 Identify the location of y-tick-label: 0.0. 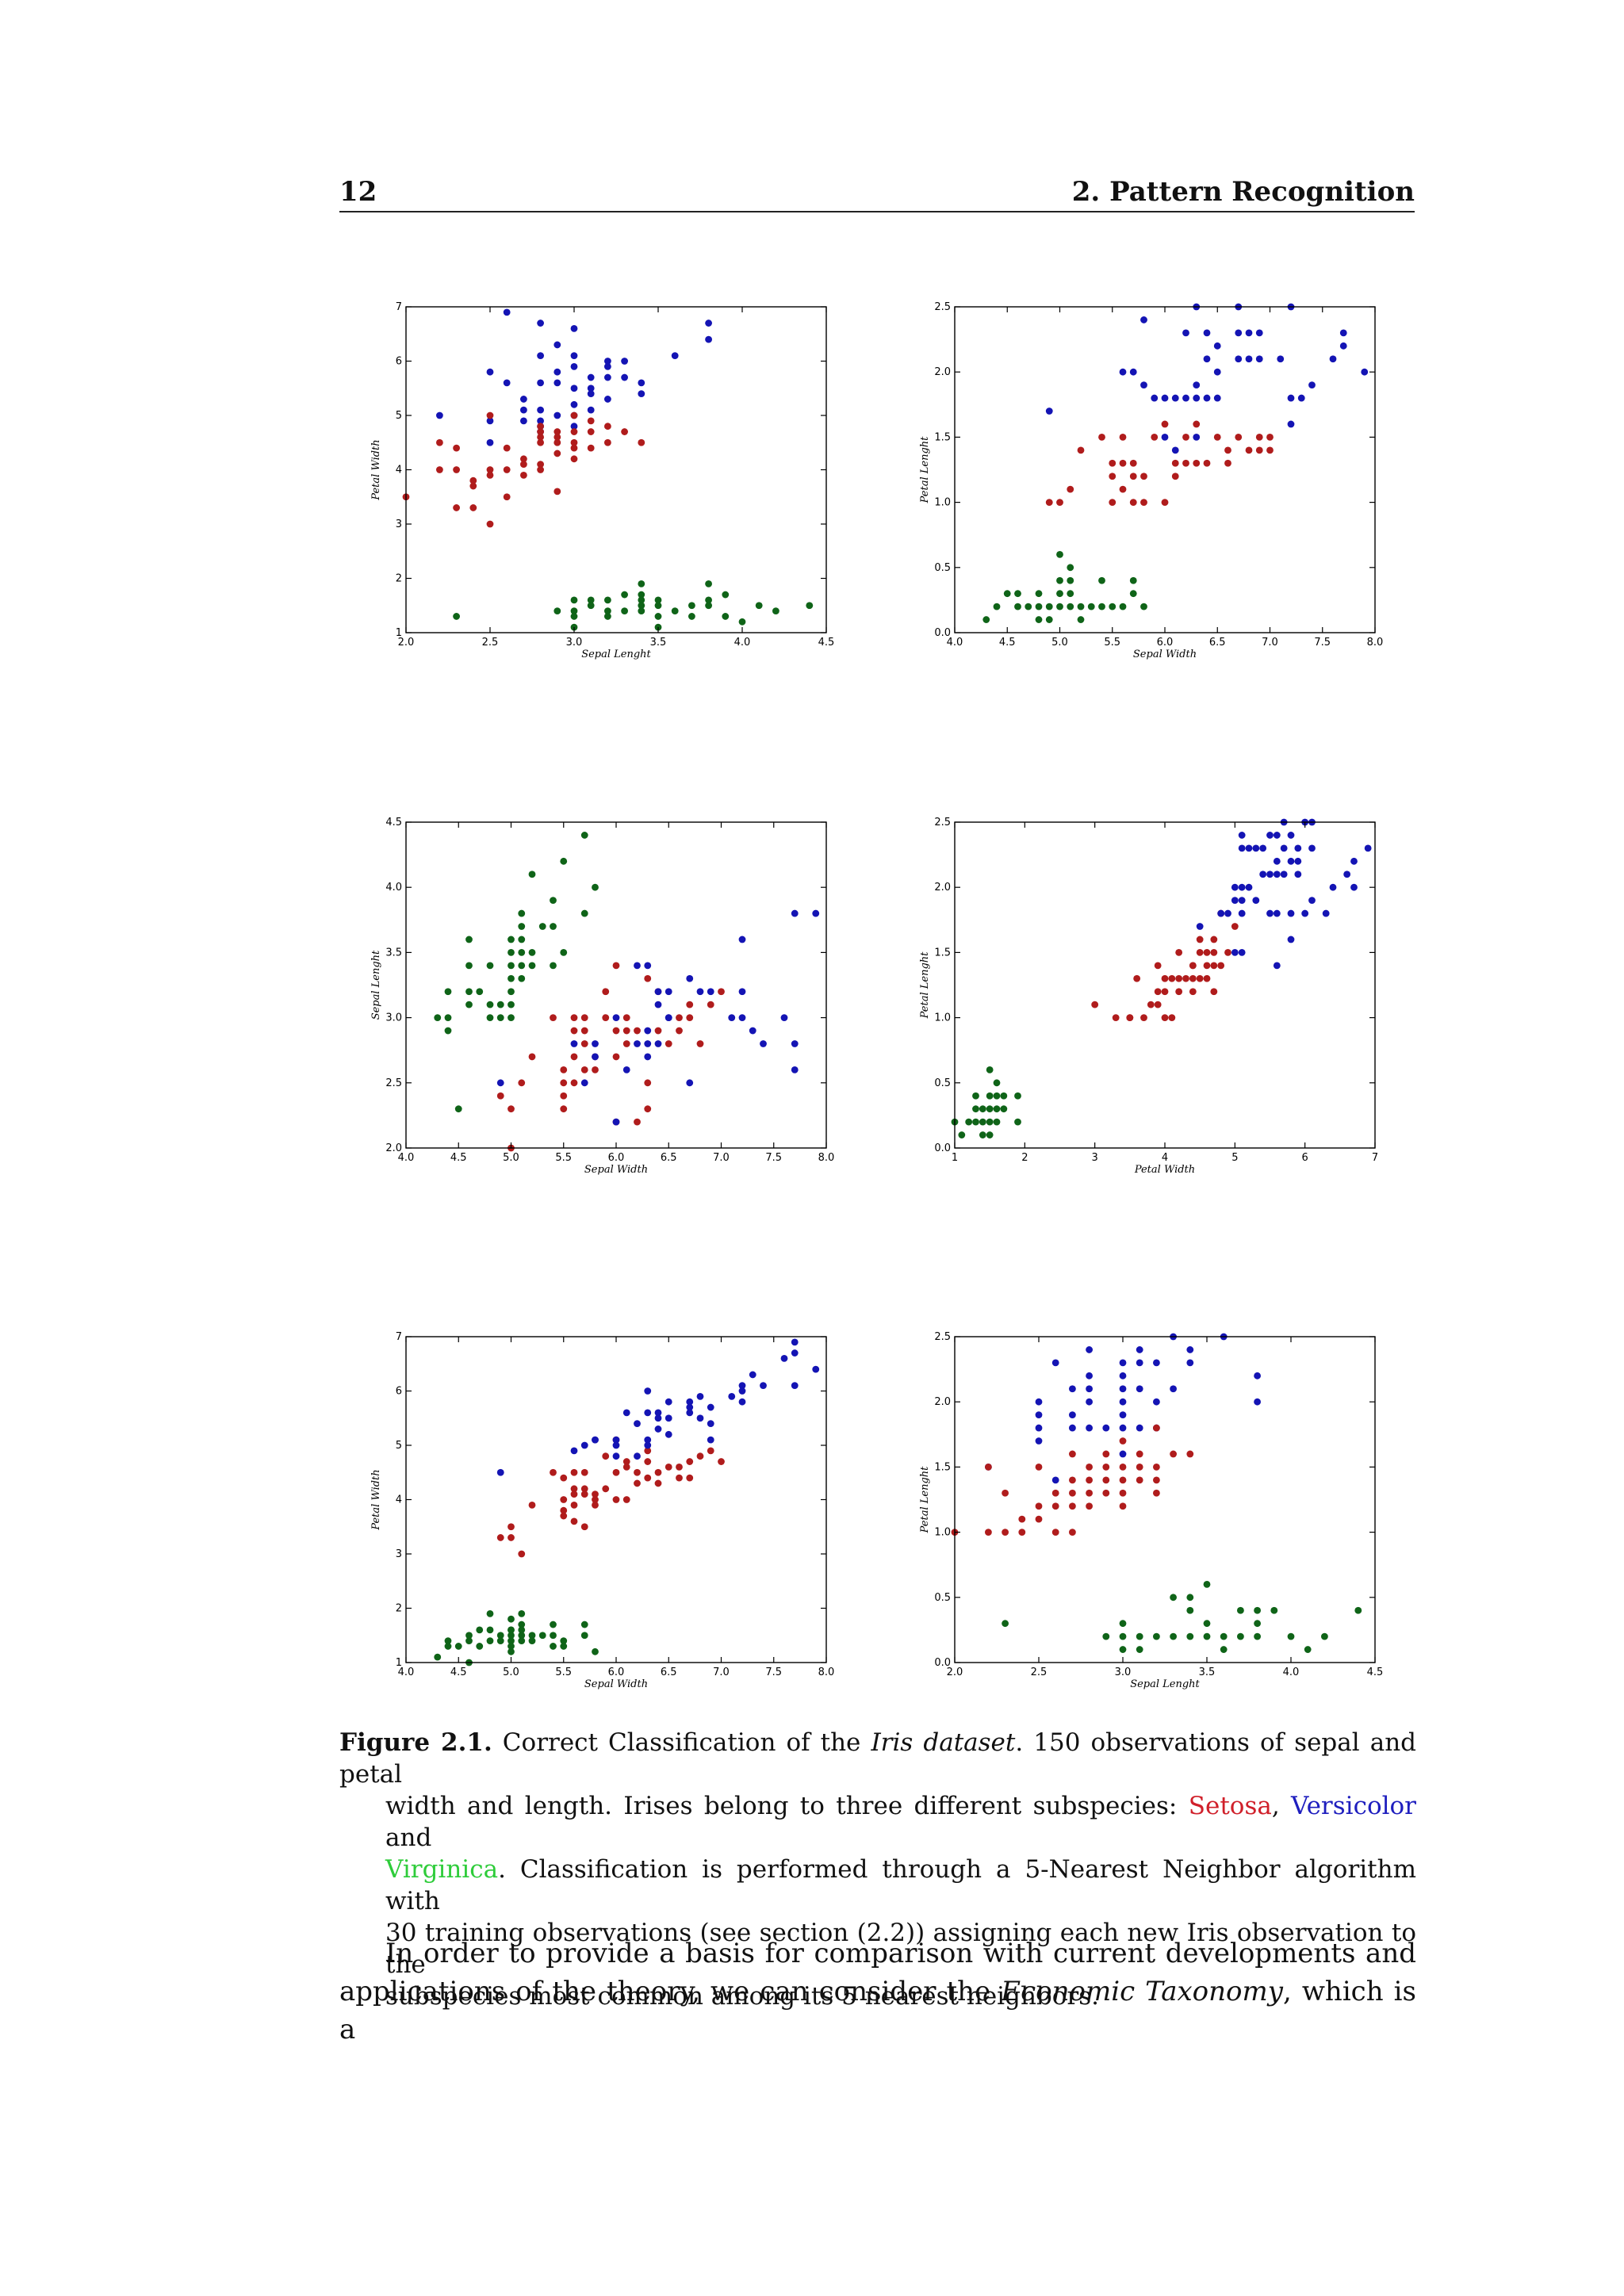
(943, 1663).